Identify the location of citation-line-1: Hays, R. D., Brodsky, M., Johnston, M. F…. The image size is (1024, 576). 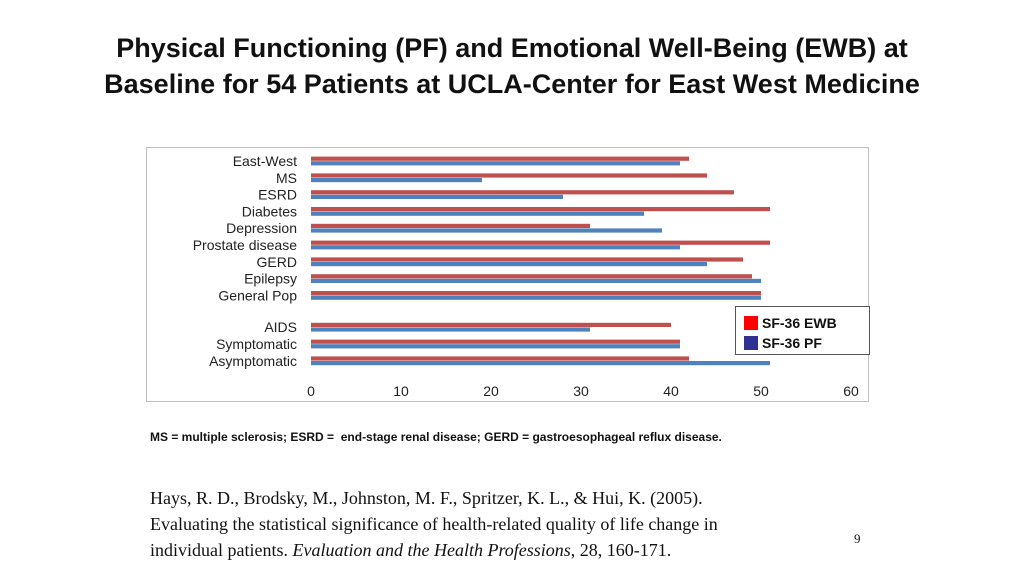
(426, 498).